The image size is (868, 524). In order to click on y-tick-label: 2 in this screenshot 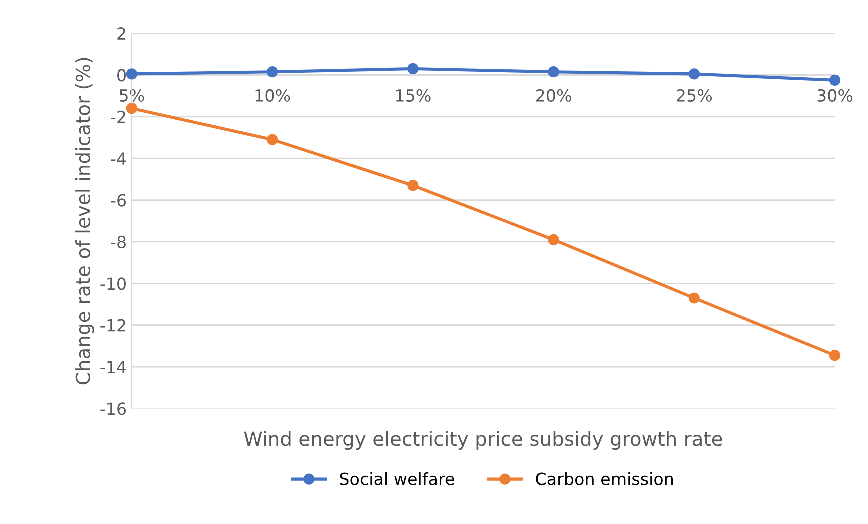, I will do `click(122, 34)`.